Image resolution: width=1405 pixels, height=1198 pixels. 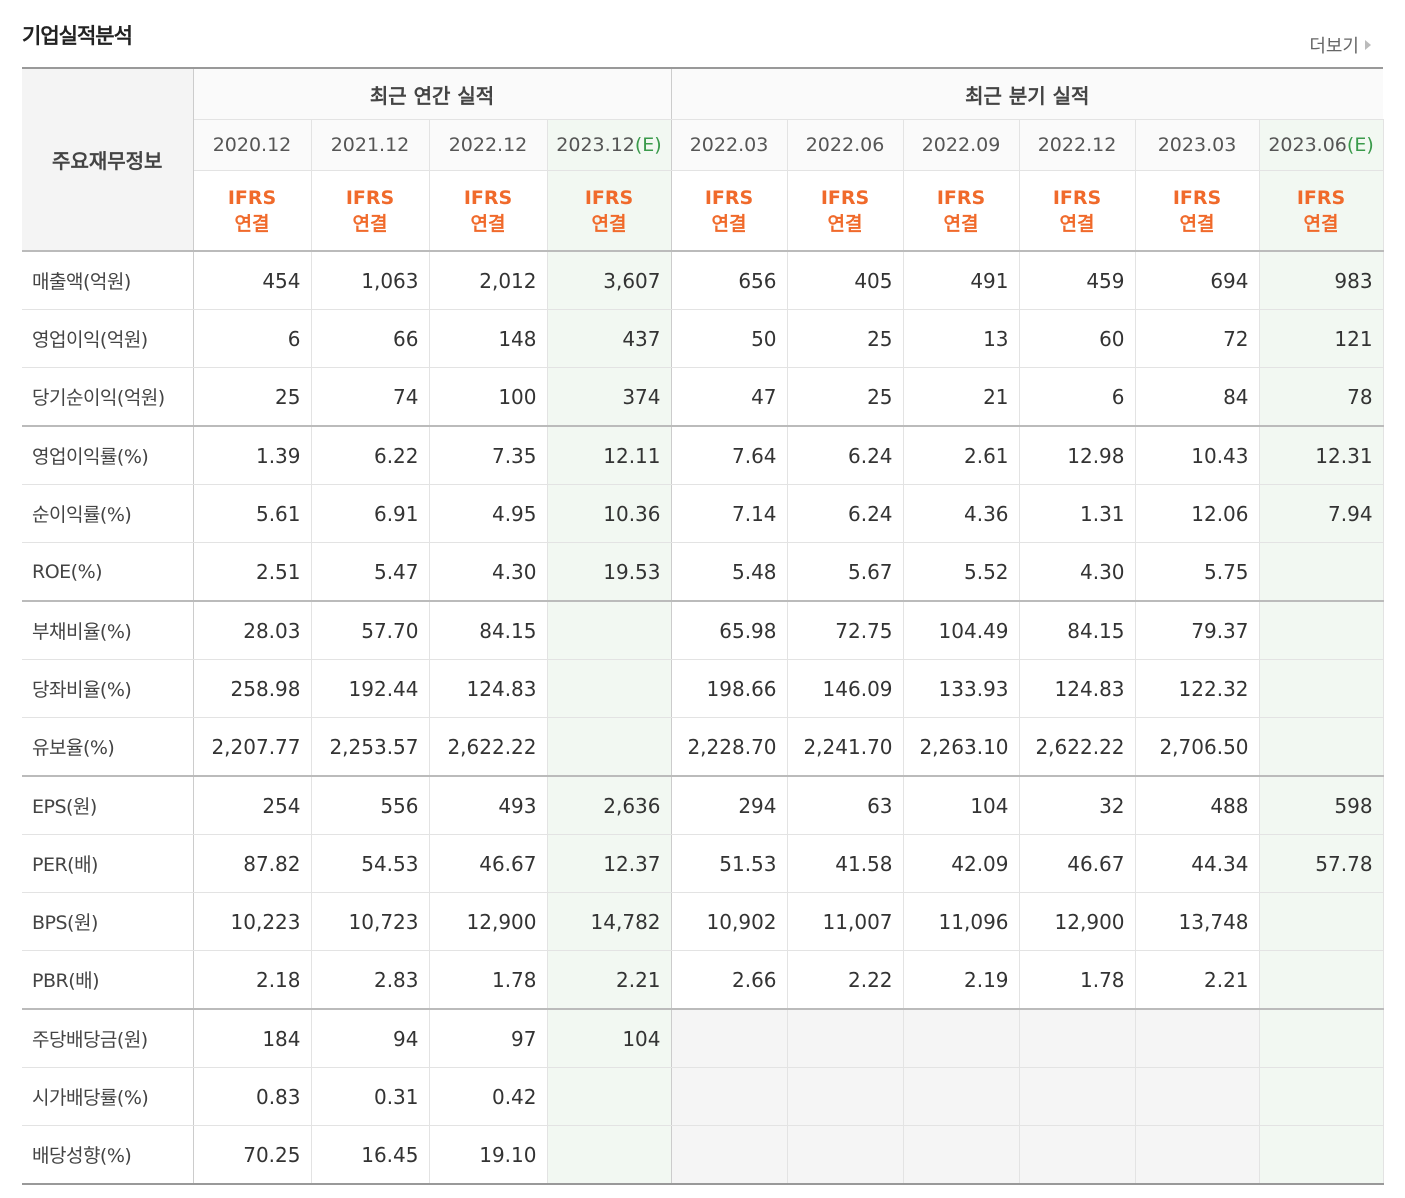 What do you see at coordinates (370, 397) in the screenshot?
I see `table-cell: 74` at bounding box center [370, 397].